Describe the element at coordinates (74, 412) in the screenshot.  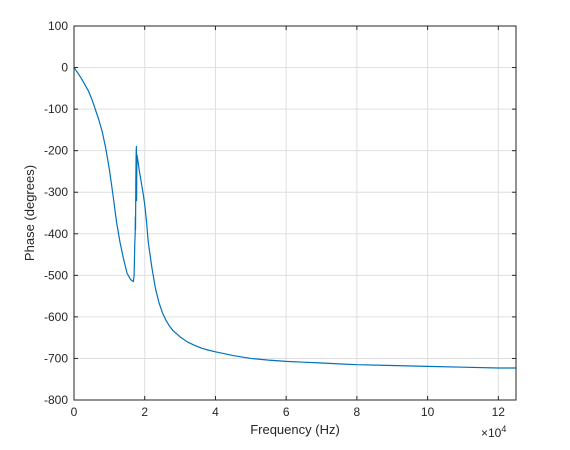
I see `x-tick-label: 0` at that location.